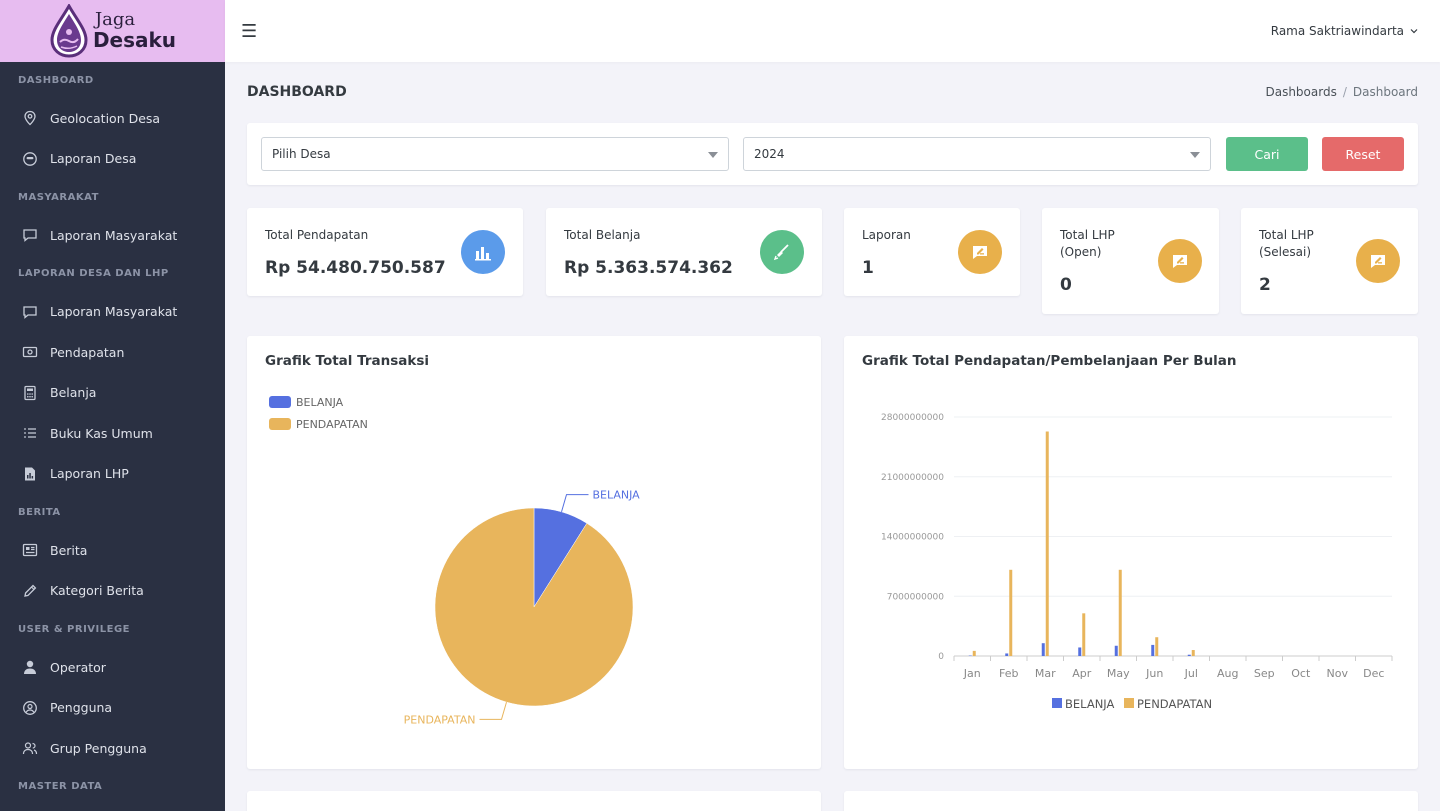  Describe the element at coordinates (97, 591) in the screenshot. I see `sidebar-item-label: Kategori Berita` at that location.